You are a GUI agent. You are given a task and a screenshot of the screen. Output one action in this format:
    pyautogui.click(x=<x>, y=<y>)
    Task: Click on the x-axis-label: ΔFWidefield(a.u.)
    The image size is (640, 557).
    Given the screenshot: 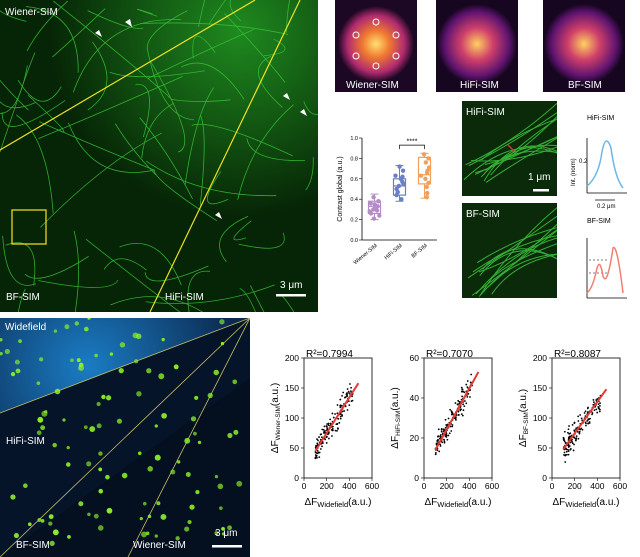 What is the action you would take?
    pyautogui.click(x=338, y=503)
    